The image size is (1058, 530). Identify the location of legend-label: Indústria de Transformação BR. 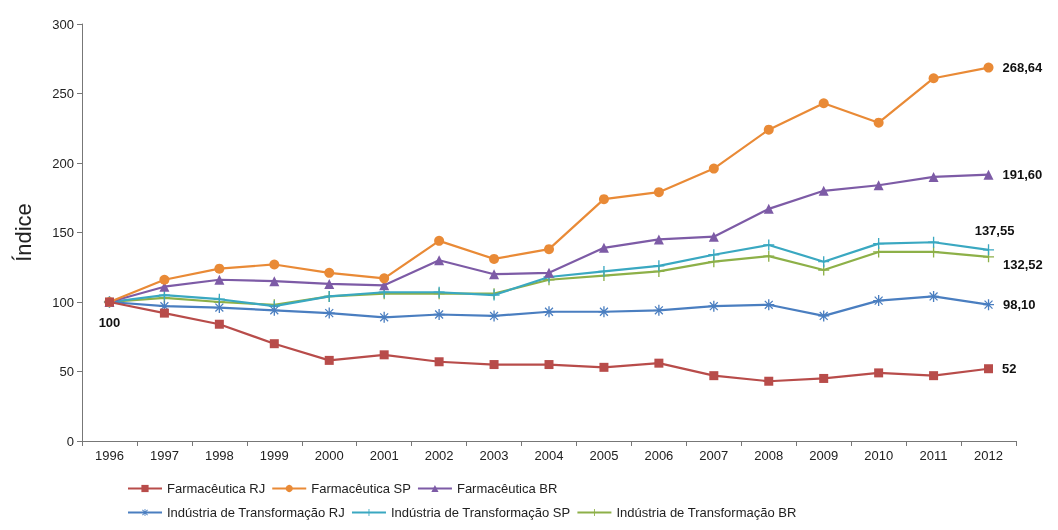
(706, 512).